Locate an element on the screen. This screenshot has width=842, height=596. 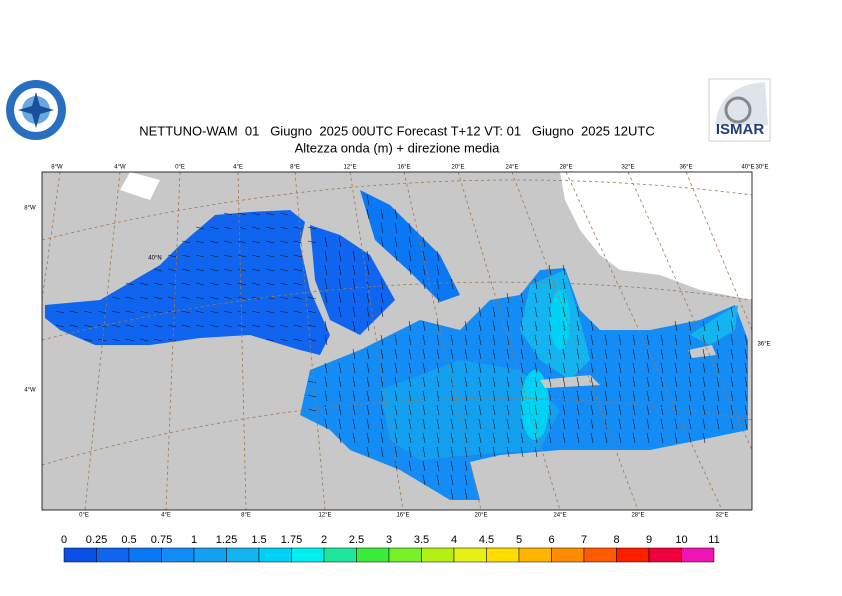
top-label: 40°E is located at coordinates (747, 168).